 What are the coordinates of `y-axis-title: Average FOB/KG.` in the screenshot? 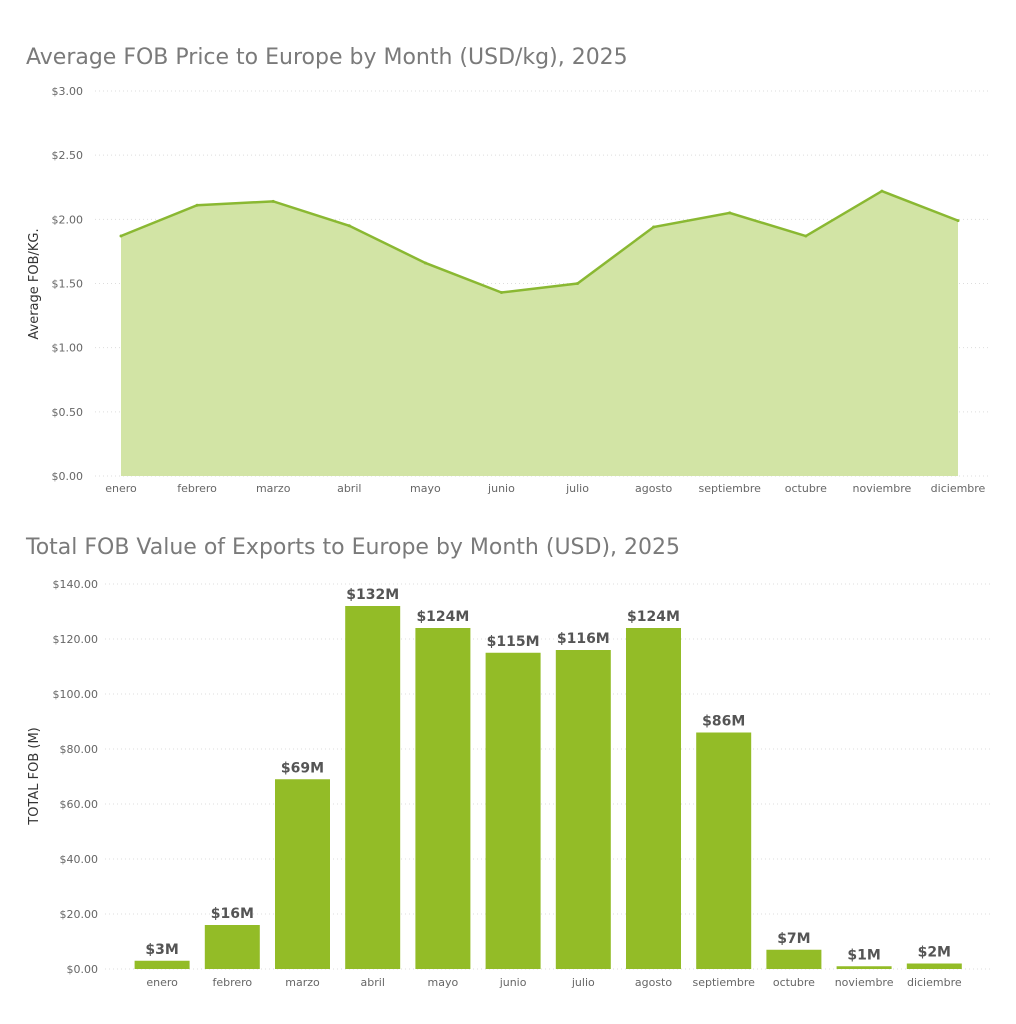 It's located at (34, 283).